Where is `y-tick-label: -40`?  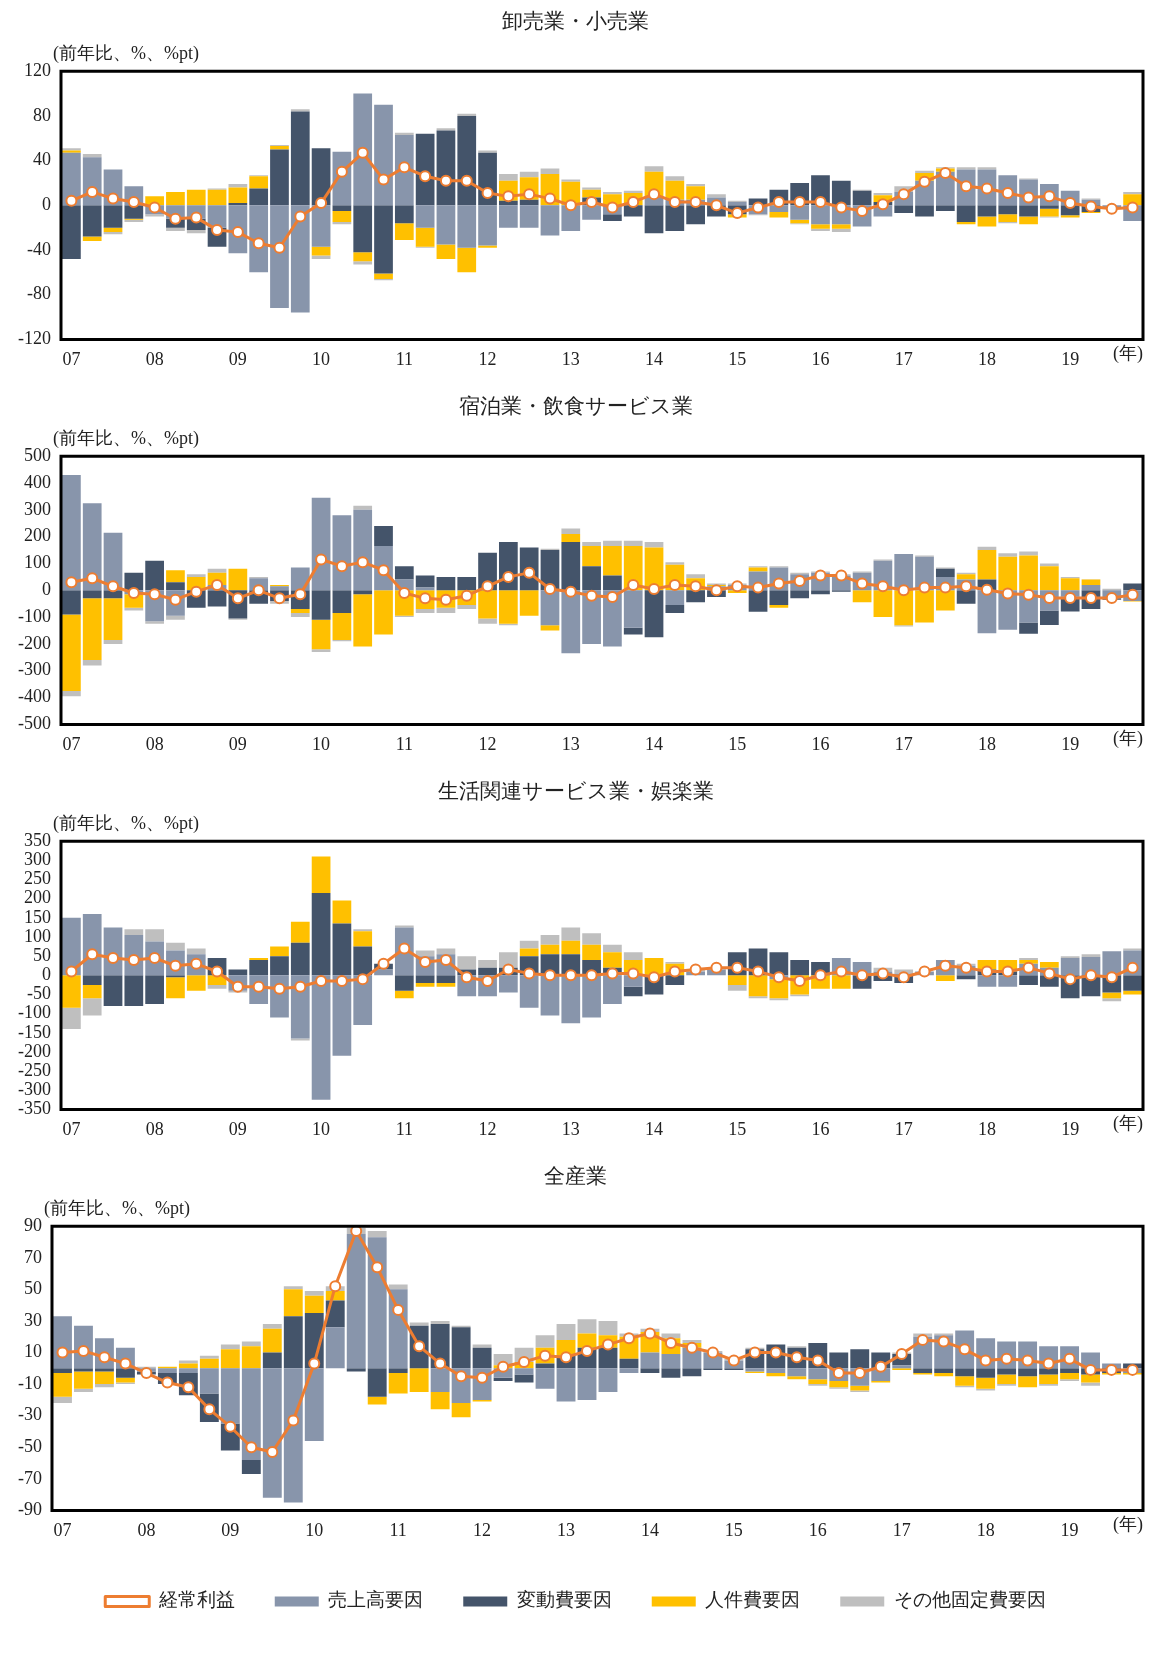 y-tick-label: -40 is located at coordinates (38, 248).